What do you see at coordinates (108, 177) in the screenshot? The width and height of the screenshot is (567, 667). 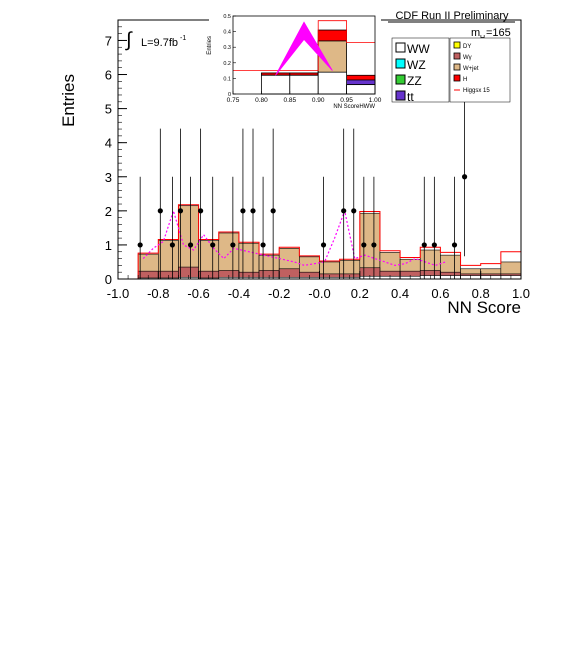 I see `y-tick-label: 3` at bounding box center [108, 177].